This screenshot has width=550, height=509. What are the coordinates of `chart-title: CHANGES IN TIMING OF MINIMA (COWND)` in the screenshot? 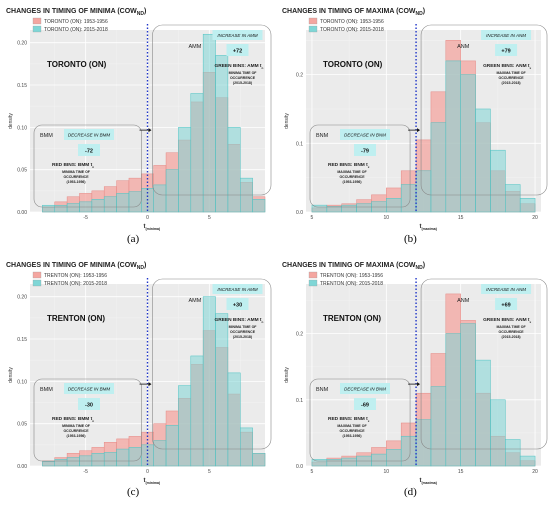 It's located at (76, 12).